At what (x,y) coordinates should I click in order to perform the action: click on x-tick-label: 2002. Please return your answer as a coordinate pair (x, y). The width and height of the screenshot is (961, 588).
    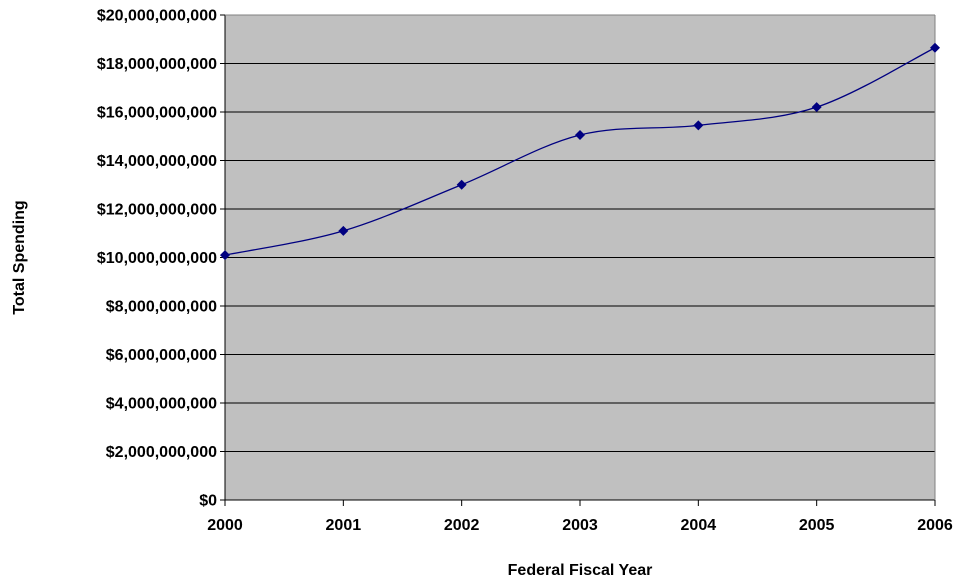
    Looking at the image, I should click on (462, 525).